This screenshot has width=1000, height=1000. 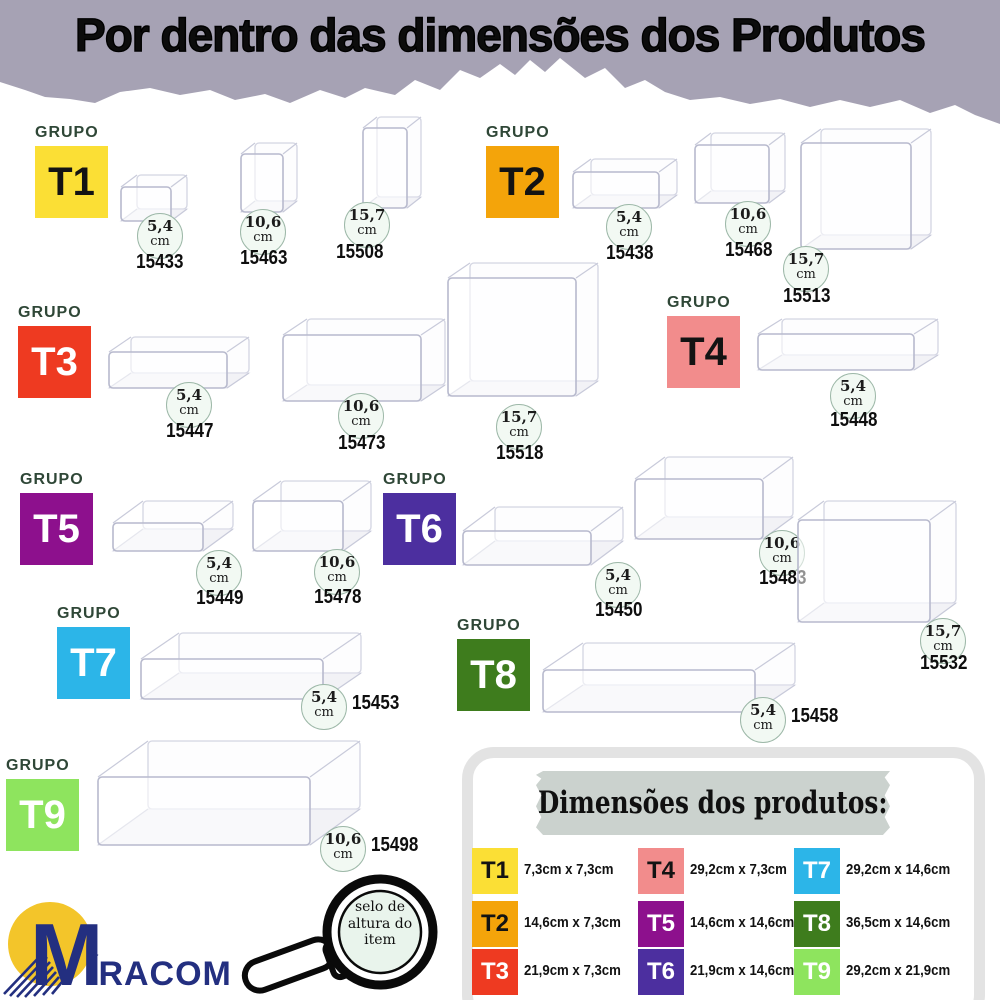 What do you see at coordinates (630, 253) in the screenshot?
I see `product-code: 15438` at bounding box center [630, 253].